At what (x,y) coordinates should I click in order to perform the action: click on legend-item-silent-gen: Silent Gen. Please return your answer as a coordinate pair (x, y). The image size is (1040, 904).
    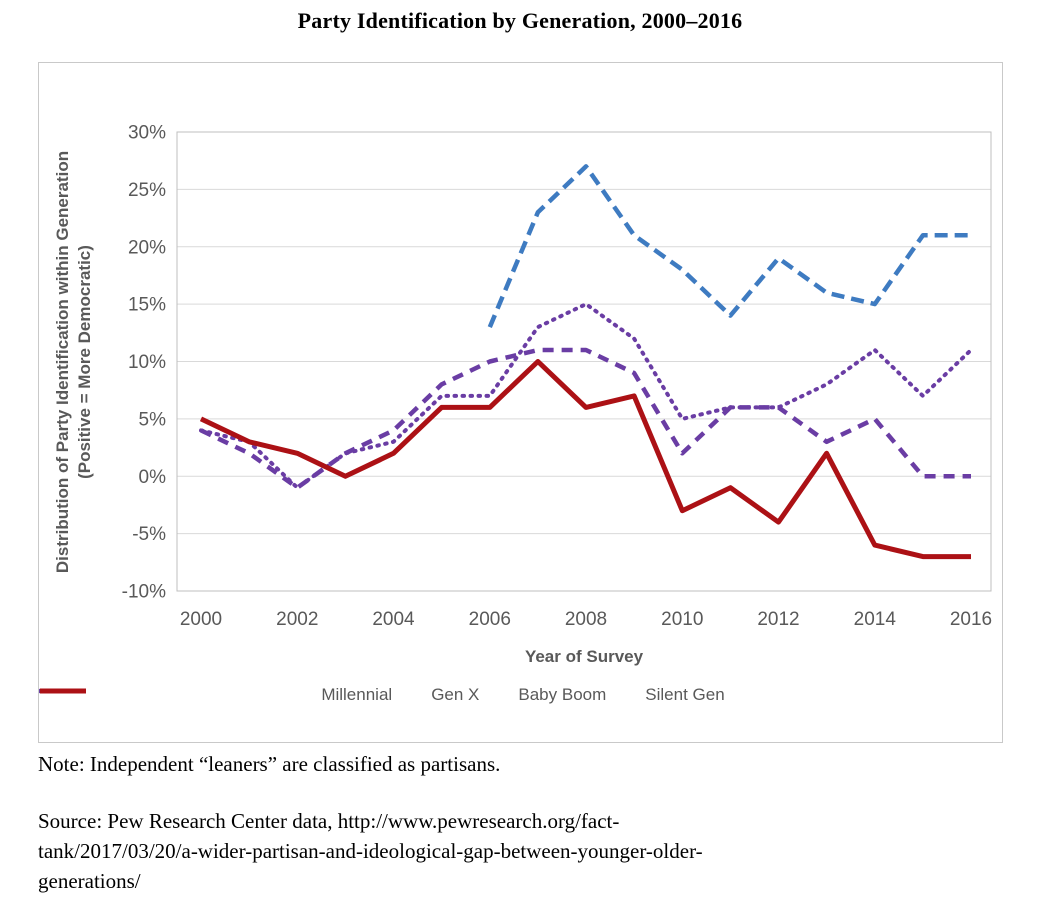
    Looking at the image, I should click on (382, 695).